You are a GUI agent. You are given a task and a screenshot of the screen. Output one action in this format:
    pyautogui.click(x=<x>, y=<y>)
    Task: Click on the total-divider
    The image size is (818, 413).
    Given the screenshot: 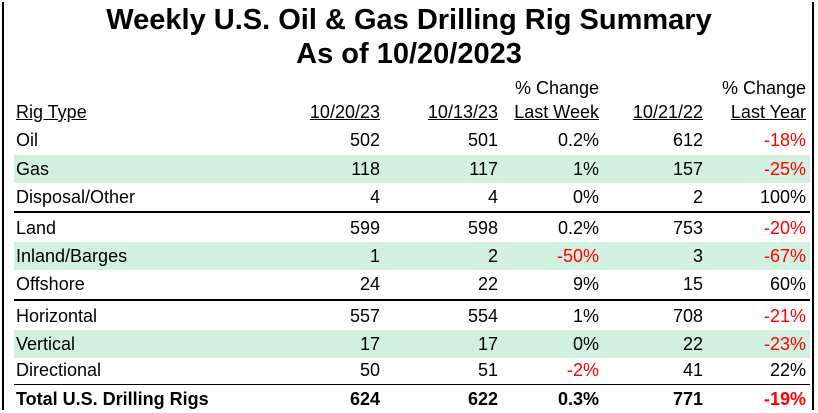 What is the action you would take?
    pyautogui.click(x=412, y=384)
    